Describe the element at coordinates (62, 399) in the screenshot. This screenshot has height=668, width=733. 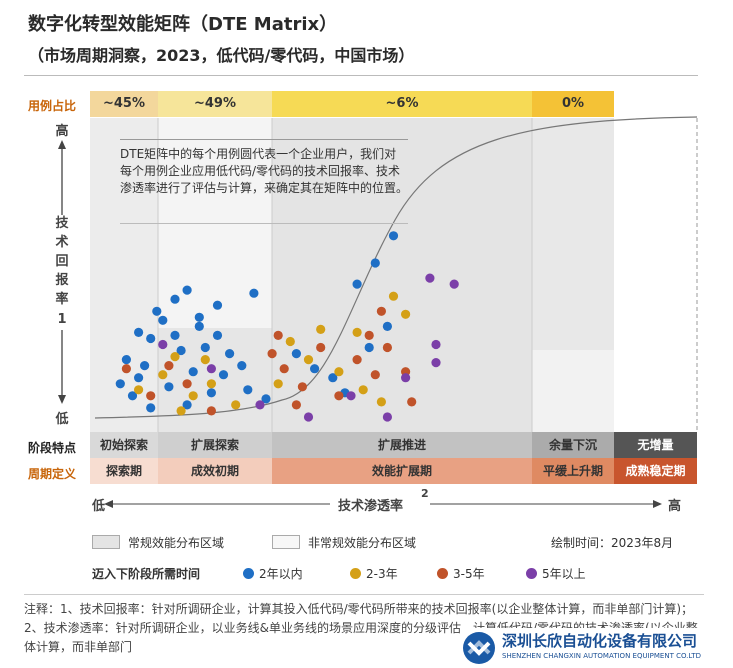
I see `y-arrowhead-down` at that location.